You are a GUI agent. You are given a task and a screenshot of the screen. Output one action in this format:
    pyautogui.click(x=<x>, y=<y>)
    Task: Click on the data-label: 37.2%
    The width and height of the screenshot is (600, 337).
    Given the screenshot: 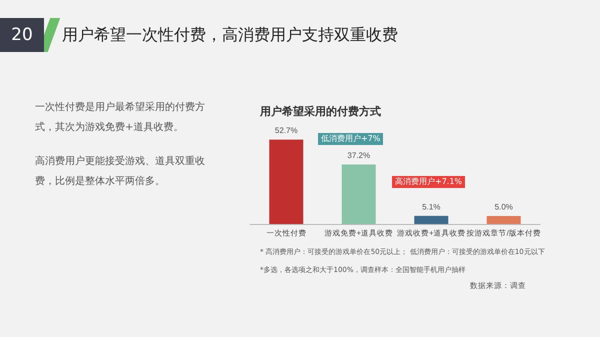 What is the action you would take?
    pyautogui.click(x=358, y=155)
    